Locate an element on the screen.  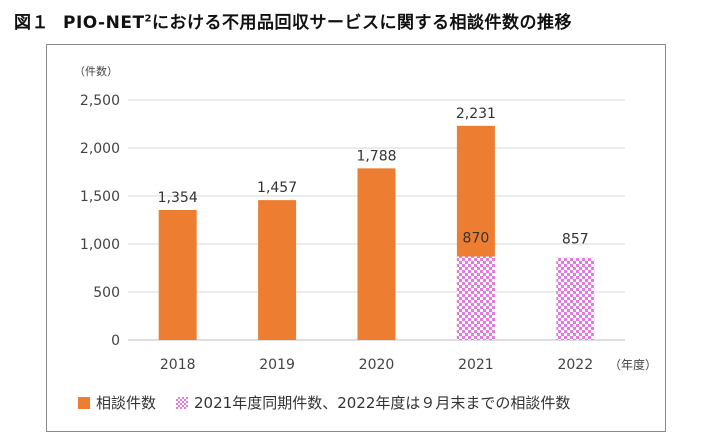
y-tick-label: 1,500 is located at coordinates (100, 197).